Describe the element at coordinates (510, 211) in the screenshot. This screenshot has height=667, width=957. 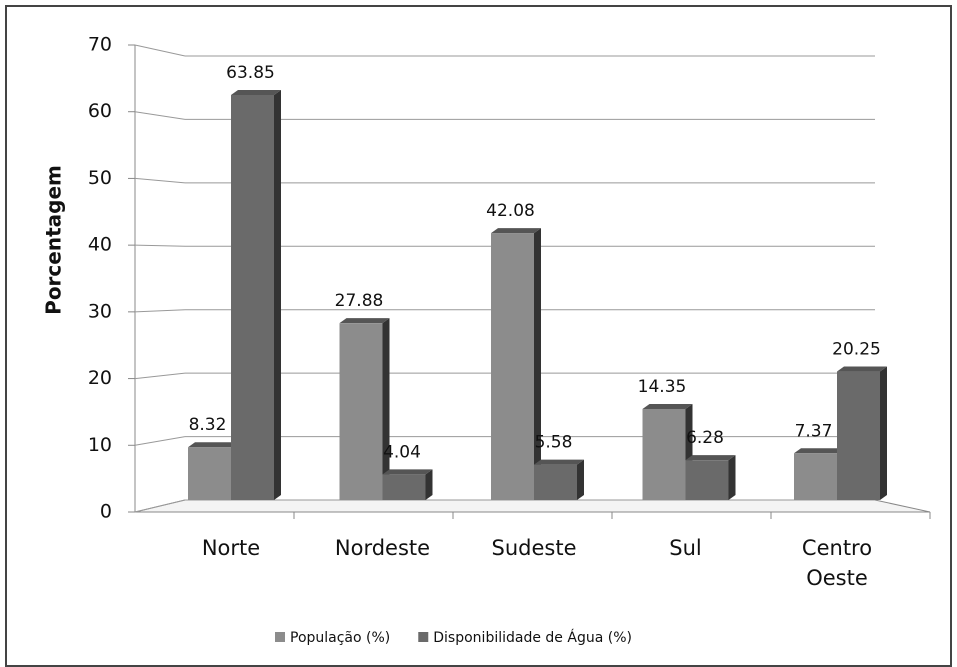
I see `data-label: 42.08` at that location.